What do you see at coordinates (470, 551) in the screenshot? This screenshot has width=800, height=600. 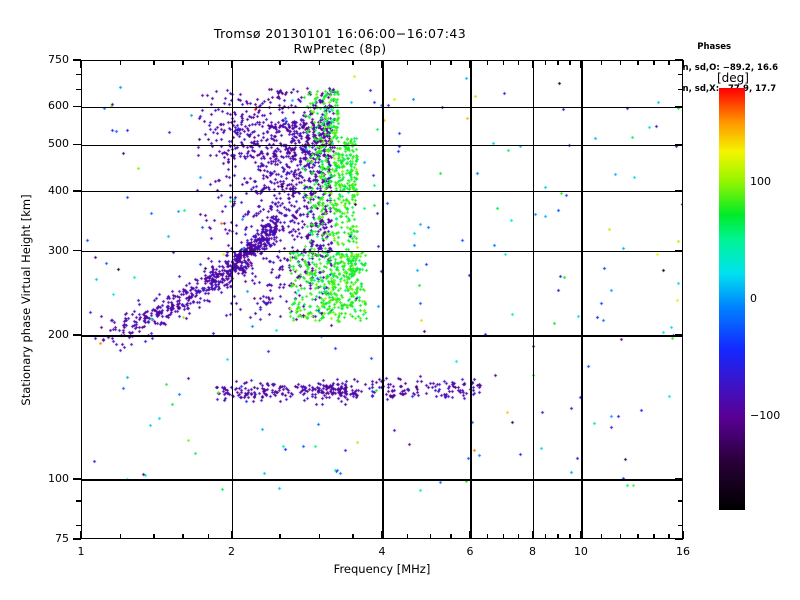 I see `x-tick-label: 6` at bounding box center [470, 551].